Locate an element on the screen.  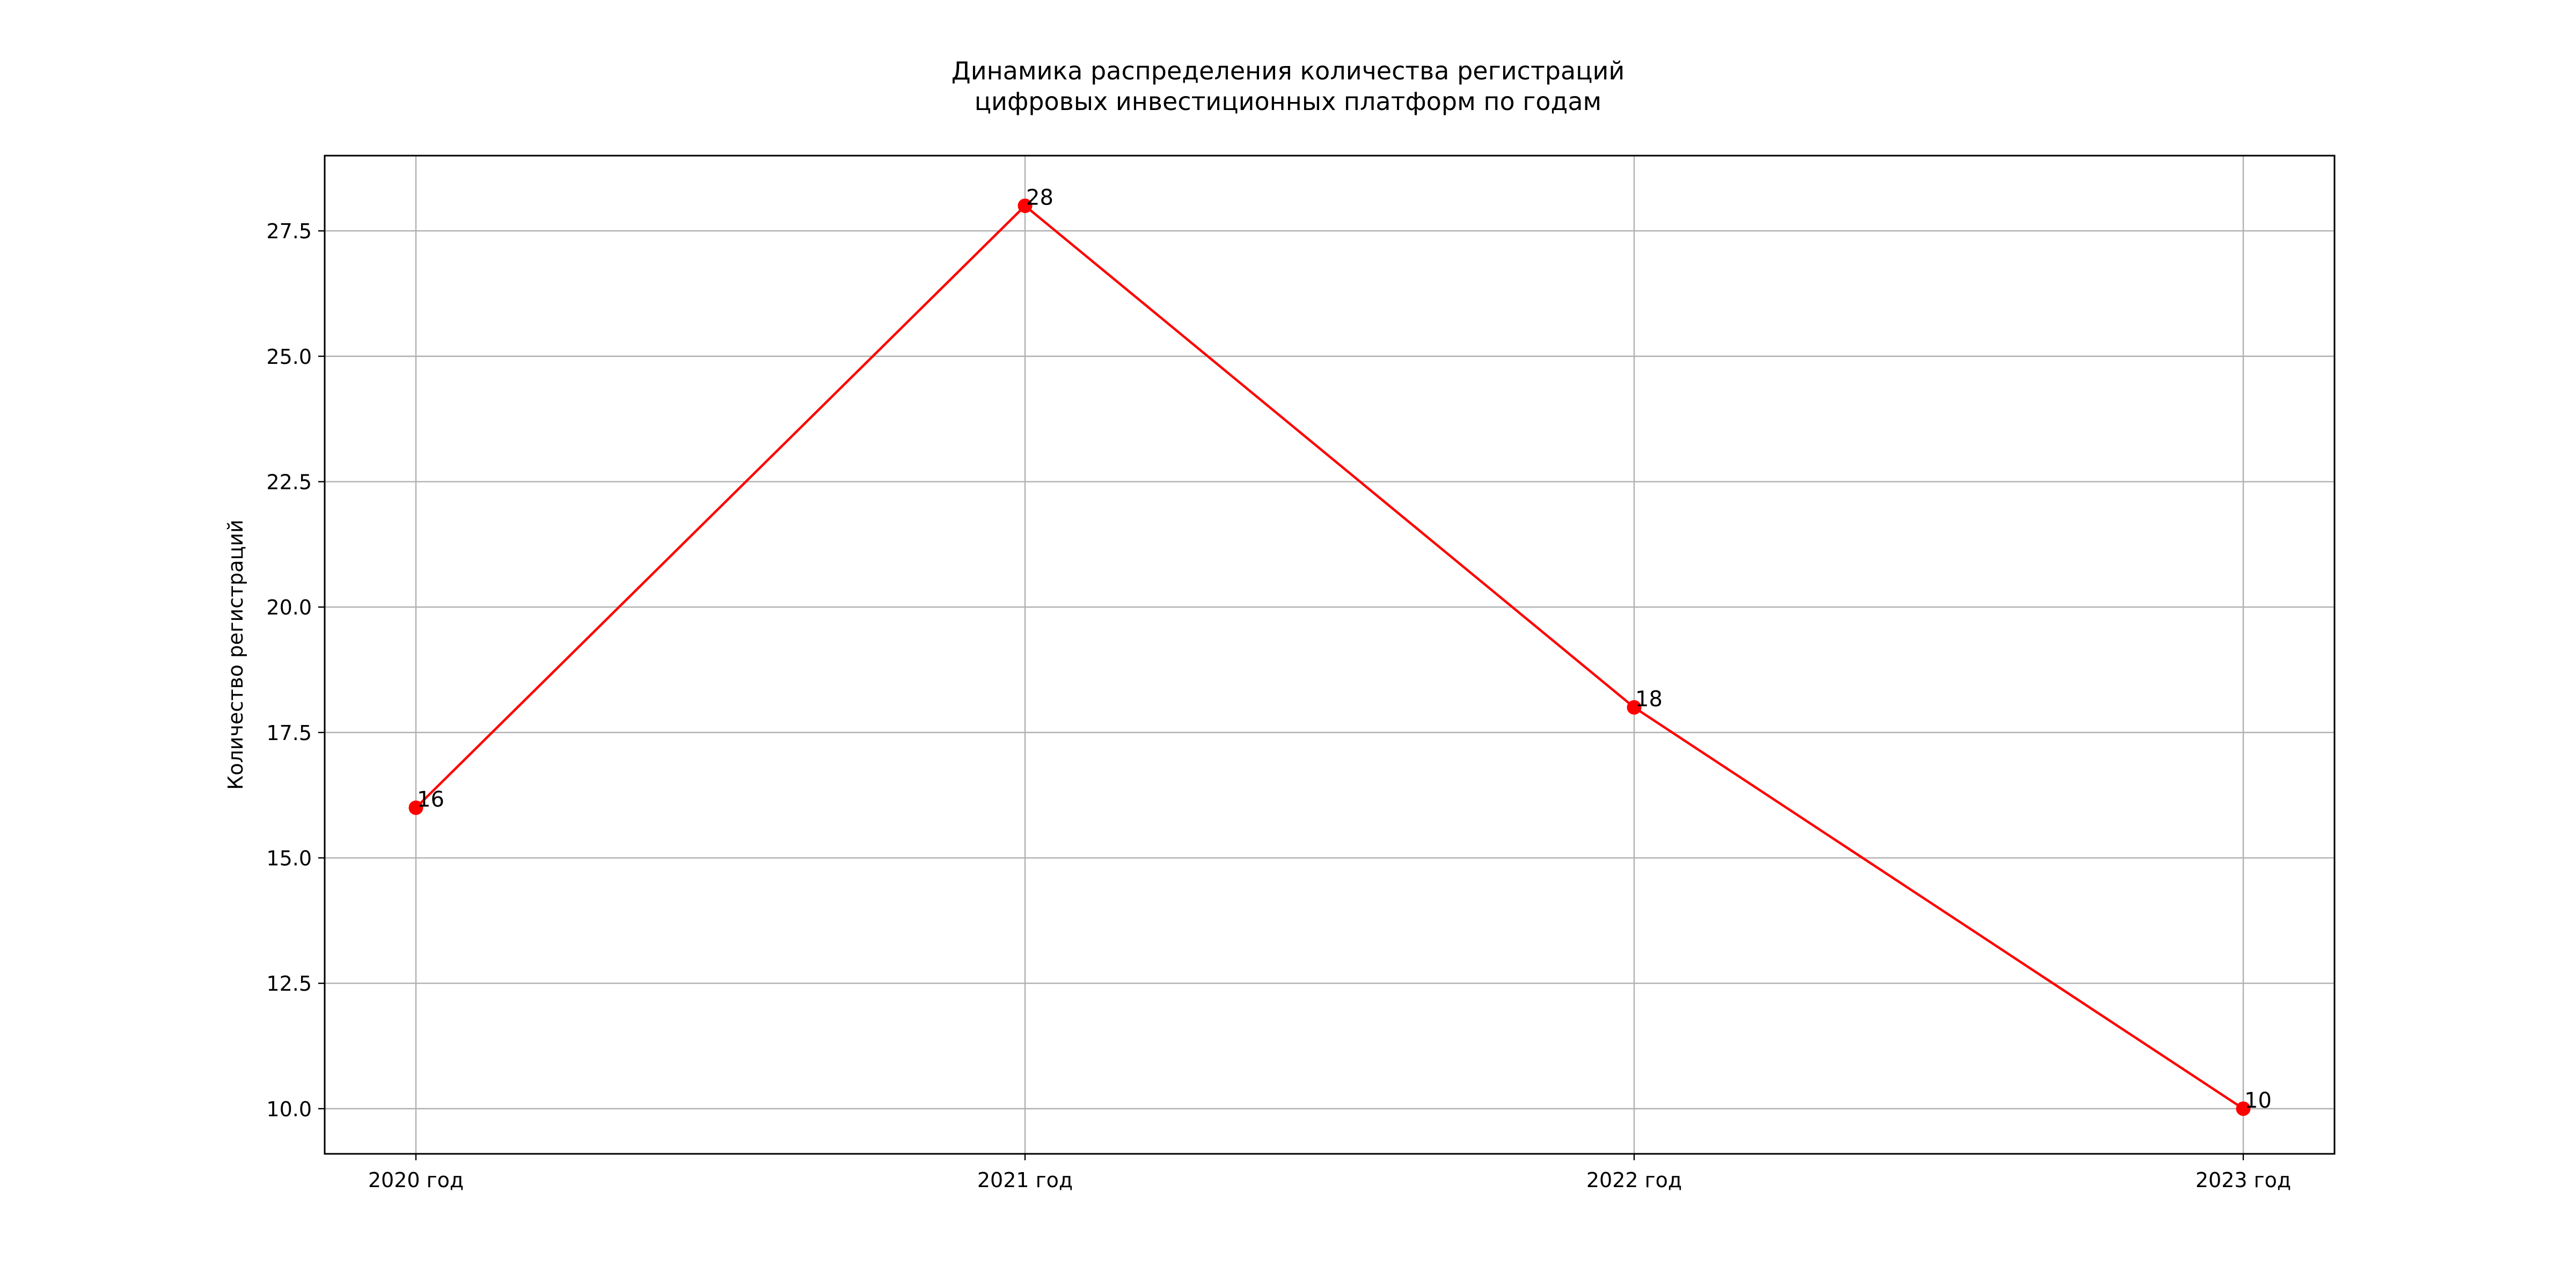
y-tick-label: 15.0 is located at coordinates (289, 858).